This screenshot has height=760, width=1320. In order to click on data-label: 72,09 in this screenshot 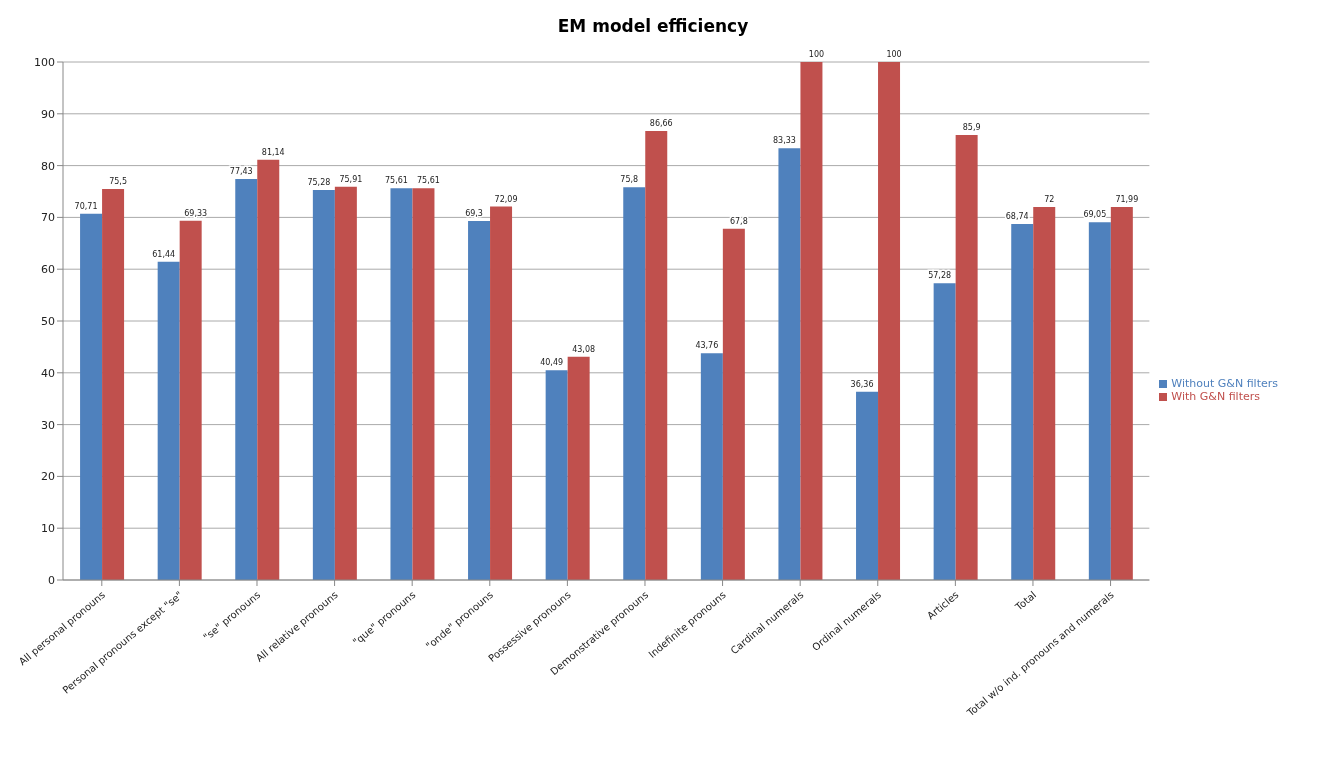, I will do `click(506, 199)`.